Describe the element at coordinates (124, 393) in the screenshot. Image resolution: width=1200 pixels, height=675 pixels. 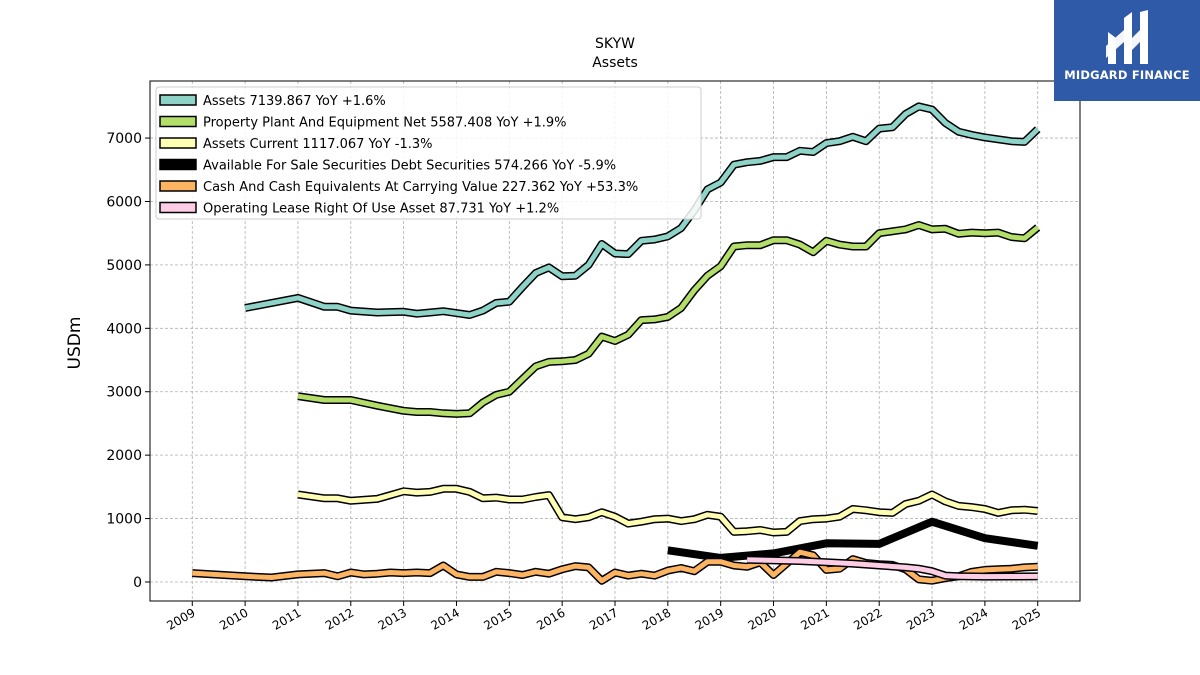
I see `y-tick-label: 3000` at that location.